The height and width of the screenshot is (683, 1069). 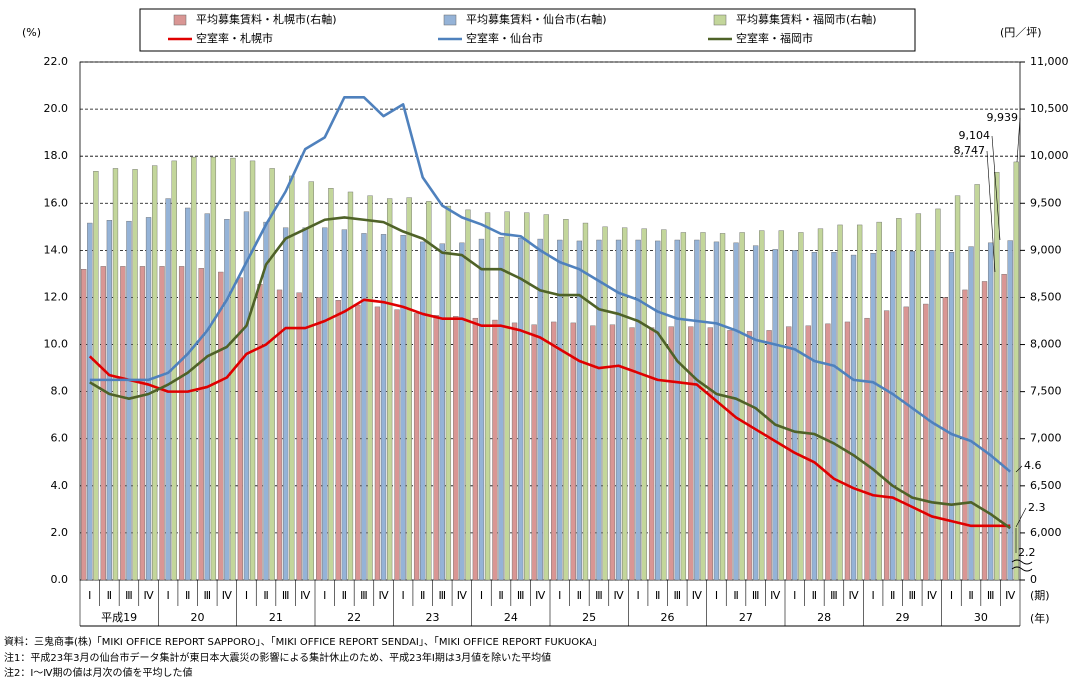 I want to click on y-tick-label: 4.0, so click(x=60, y=485).